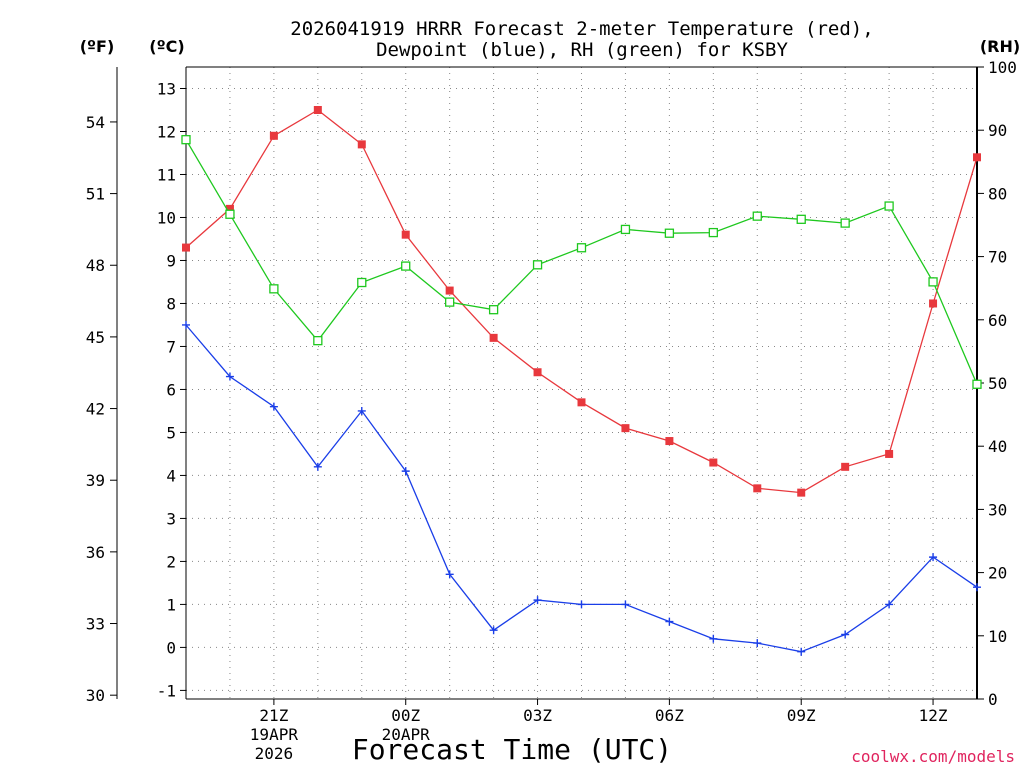 This screenshot has width=1024, height=768. I want to click on fahrenheit-tick-label: 33, so click(95, 624).